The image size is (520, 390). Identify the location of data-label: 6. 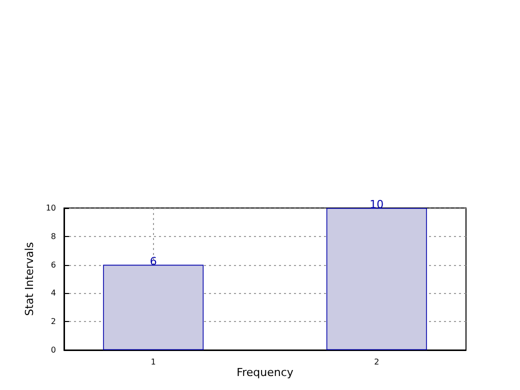
(153, 261).